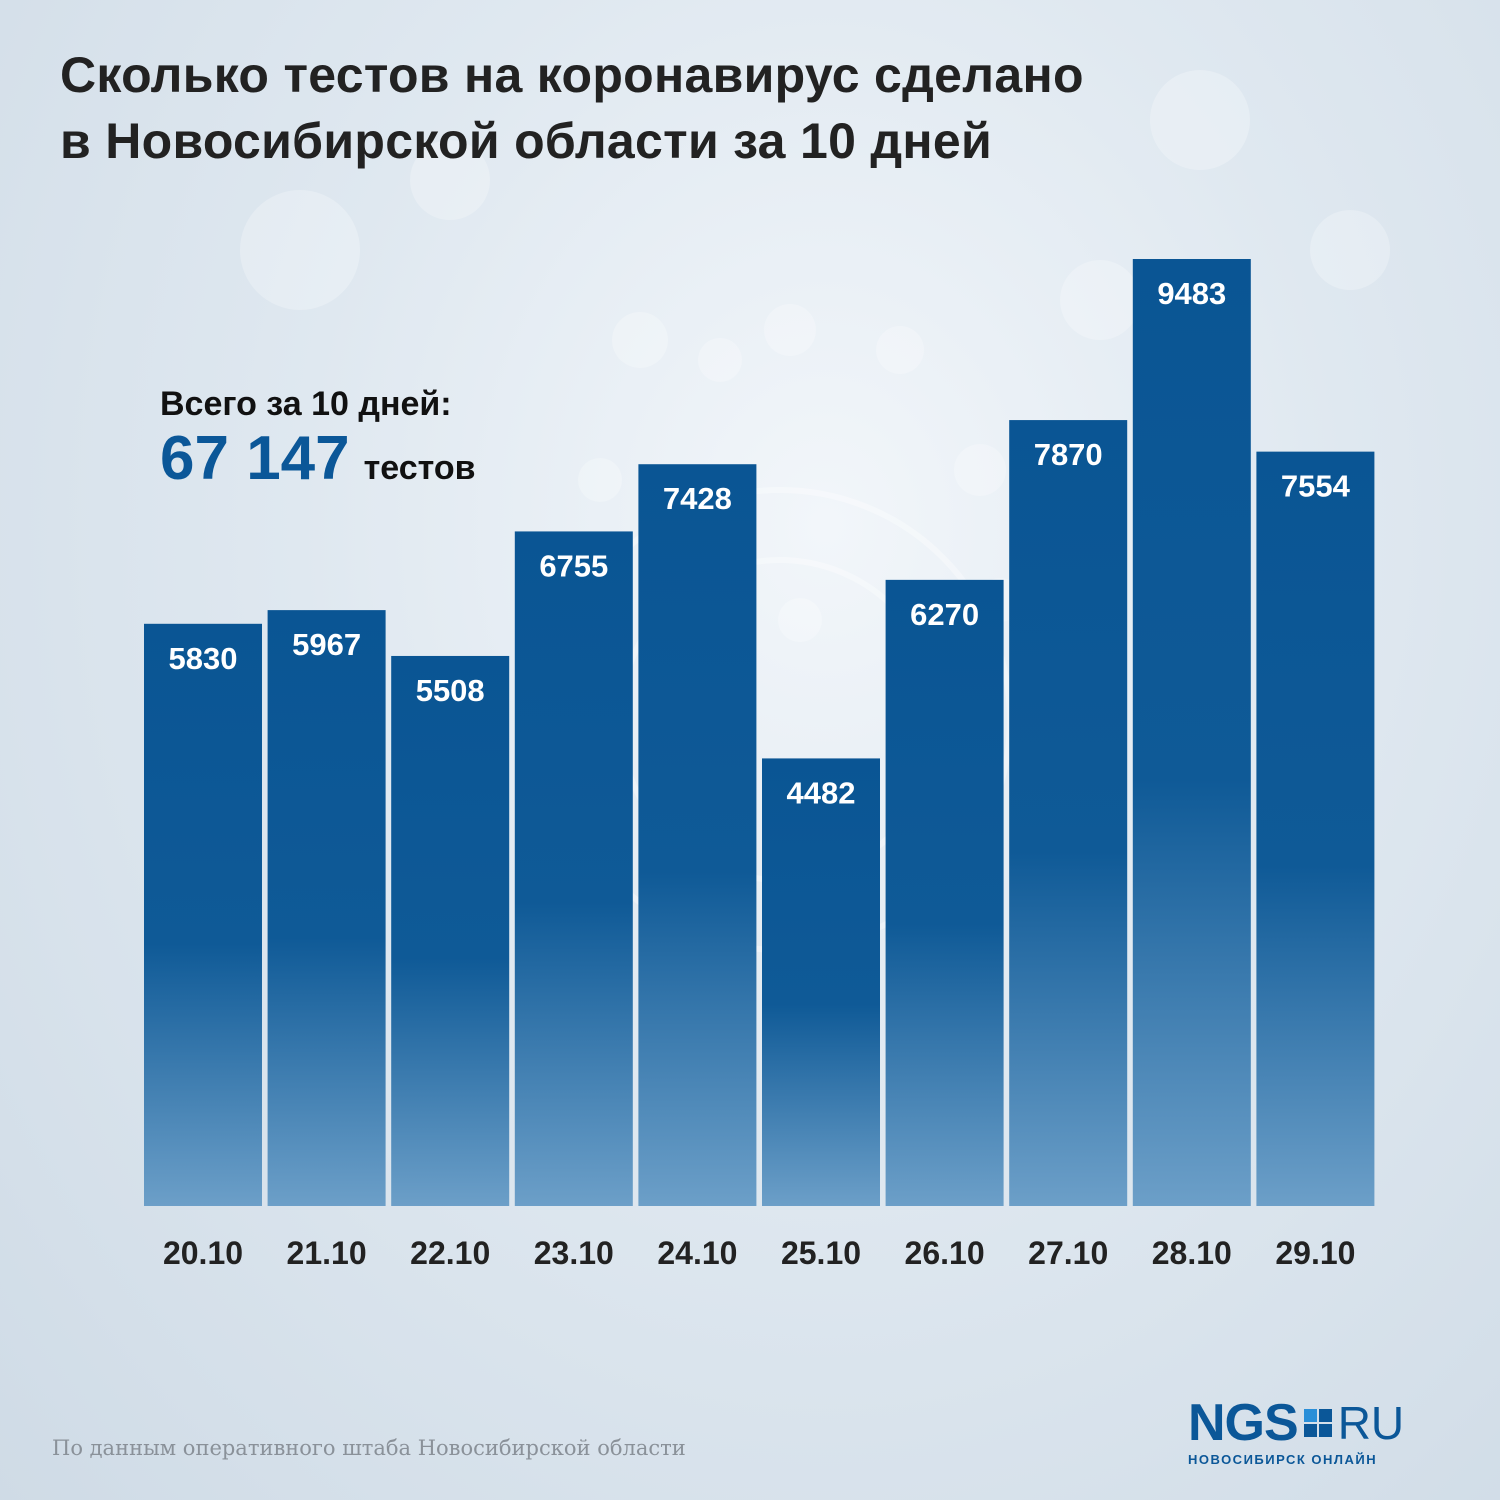 The width and height of the screenshot is (1500, 1500). I want to click on total-unit: тестов, so click(419, 468).